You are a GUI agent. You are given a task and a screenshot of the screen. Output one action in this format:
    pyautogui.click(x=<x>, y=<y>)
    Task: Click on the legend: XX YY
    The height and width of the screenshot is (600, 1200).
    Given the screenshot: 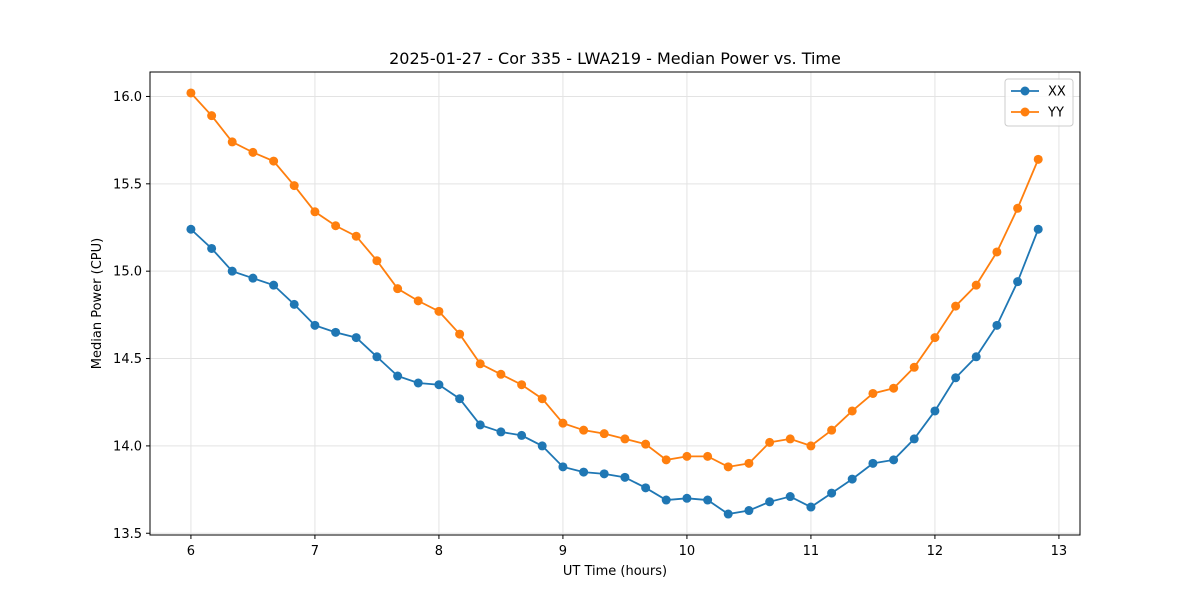 What is the action you would take?
    pyautogui.click(x=1039, y=102)
    